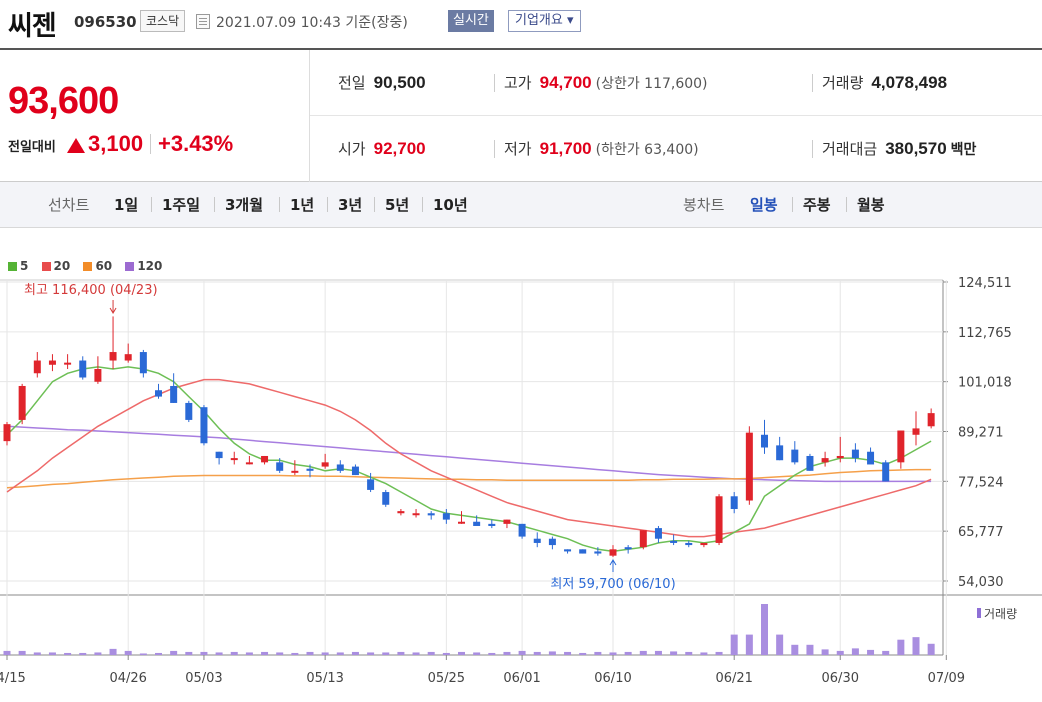 Image resolution: width=1042 pixels, height=702 pixels. What do you see at coordinates (203, 678) in the screenshot?
I see `x-tick-label: 05/03` at bounding box center [203, 678].